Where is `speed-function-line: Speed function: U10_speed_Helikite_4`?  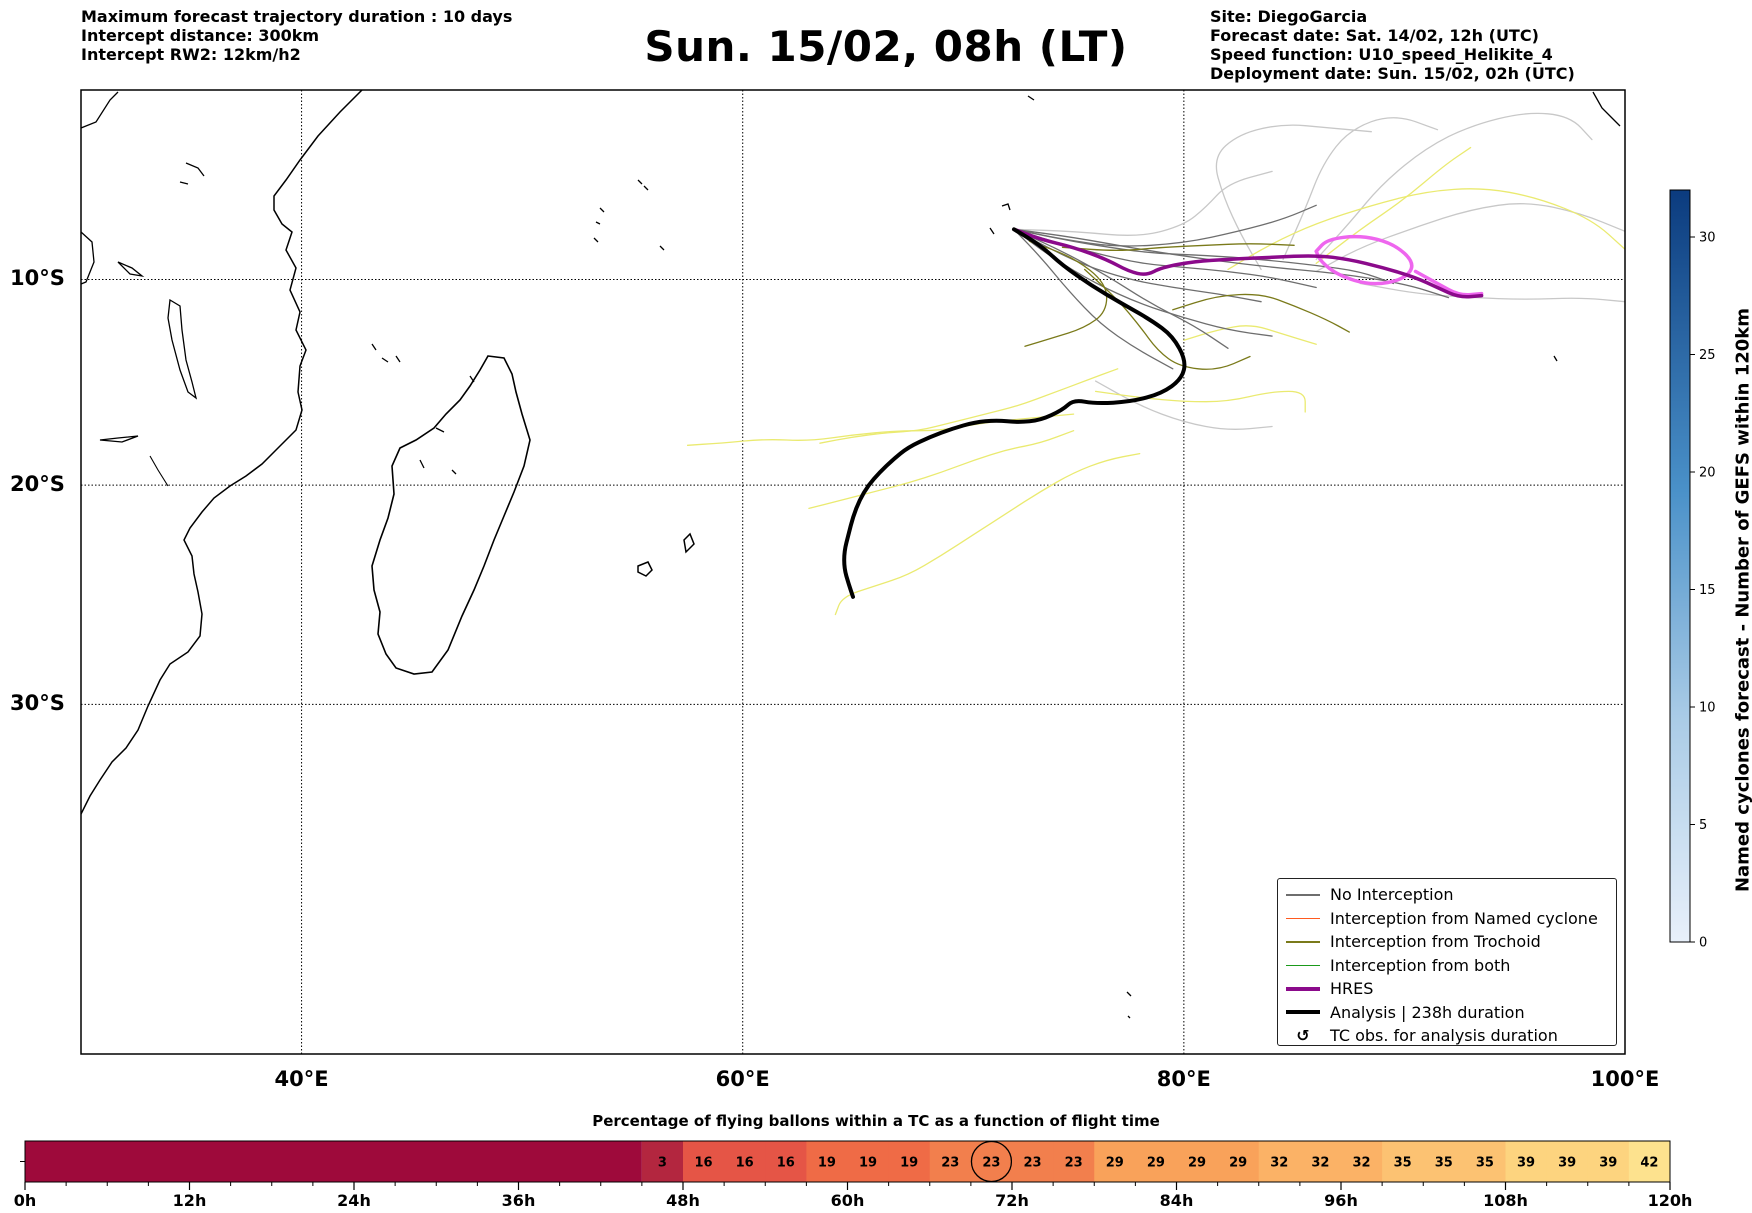 speed-function-line: Speed function: U10_speed_Helikite_4 is located at coordinates (1381, 54).